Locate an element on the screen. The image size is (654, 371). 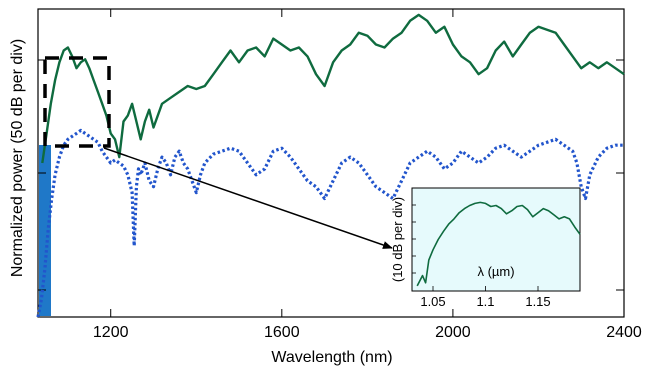
x-tick-label: 1200 is located at coordinates (111, 332).